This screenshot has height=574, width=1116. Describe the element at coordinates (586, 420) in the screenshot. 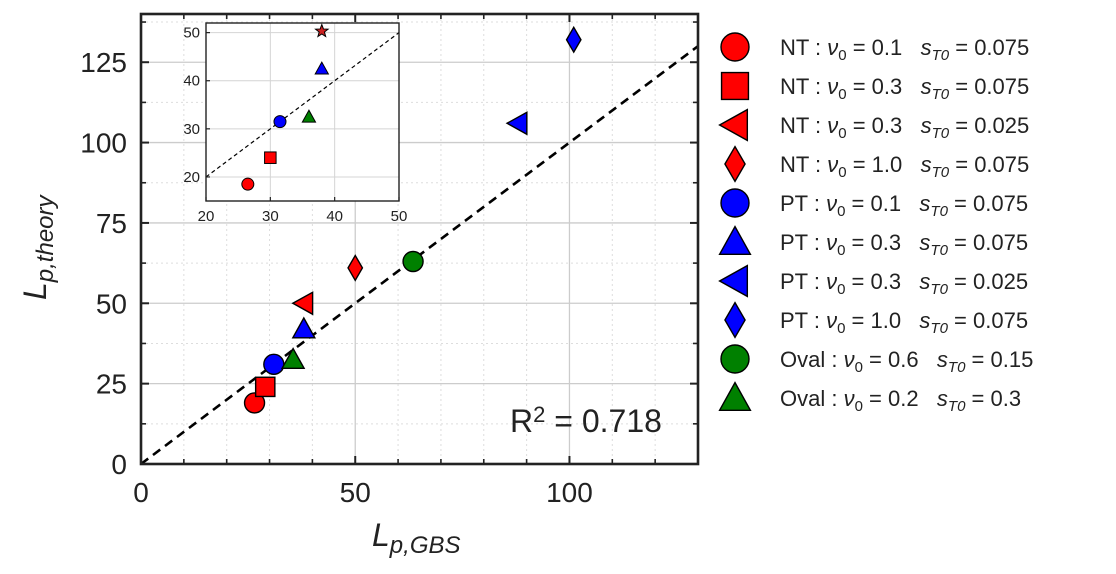

I see `r-squared-annotation: R2 = 0.718` at that location.